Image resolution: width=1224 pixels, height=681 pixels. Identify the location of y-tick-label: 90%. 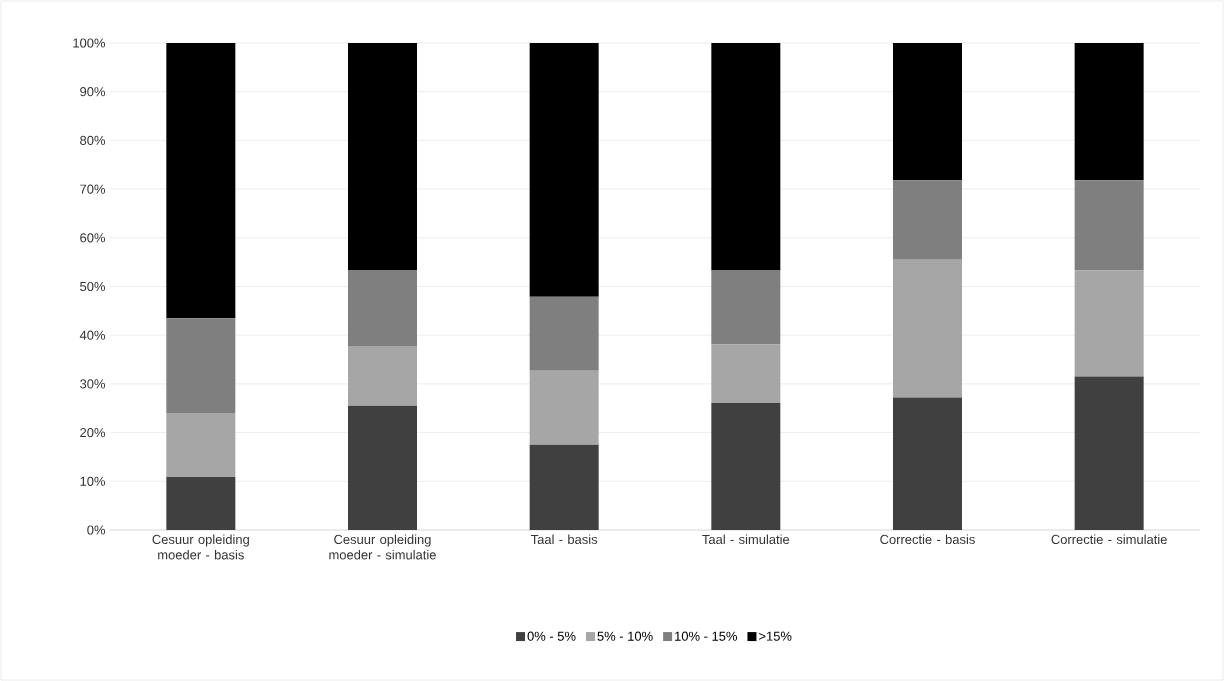
(93, 92).